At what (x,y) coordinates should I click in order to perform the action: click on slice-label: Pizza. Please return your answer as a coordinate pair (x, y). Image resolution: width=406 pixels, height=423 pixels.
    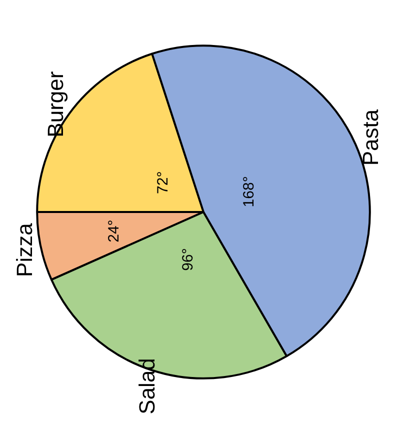
    Looking at the image, I should click on (24, 249).